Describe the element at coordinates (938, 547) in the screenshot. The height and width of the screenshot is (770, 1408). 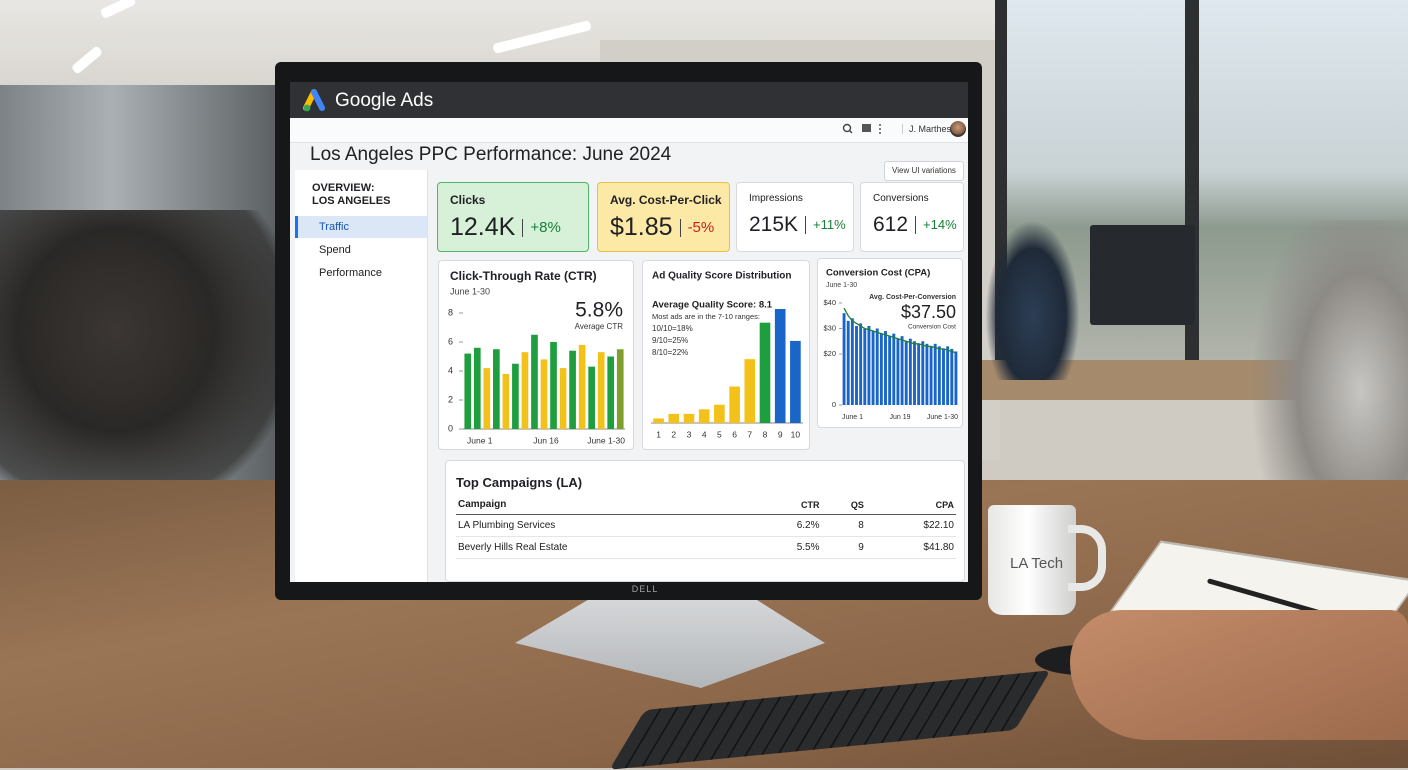
I see `table-cell: $41.80` at that location.